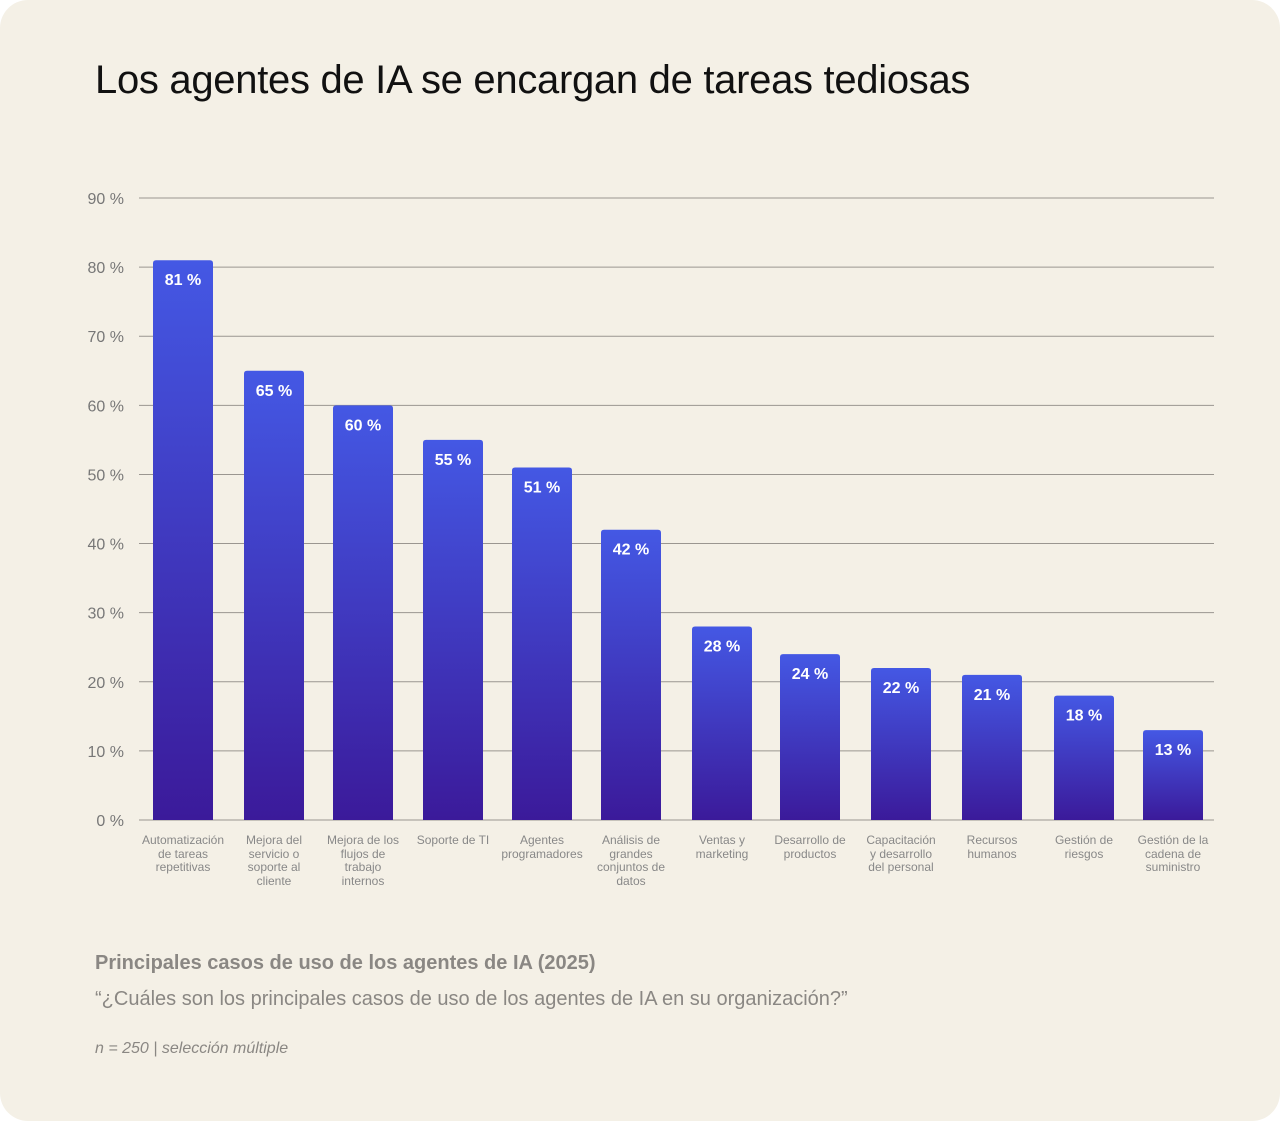  Describe the element at coordinates (542, 847) in the screenshot. I see `x-tick-label: Agentes programadores` at that location.